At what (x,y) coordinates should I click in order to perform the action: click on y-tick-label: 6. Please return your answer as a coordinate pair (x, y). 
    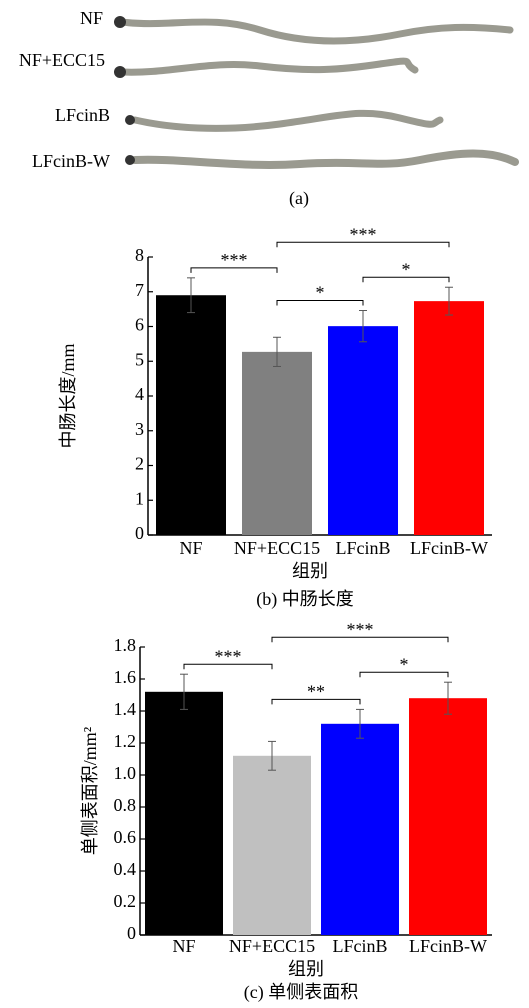
    Looking at the image, I should click on (139, 325).